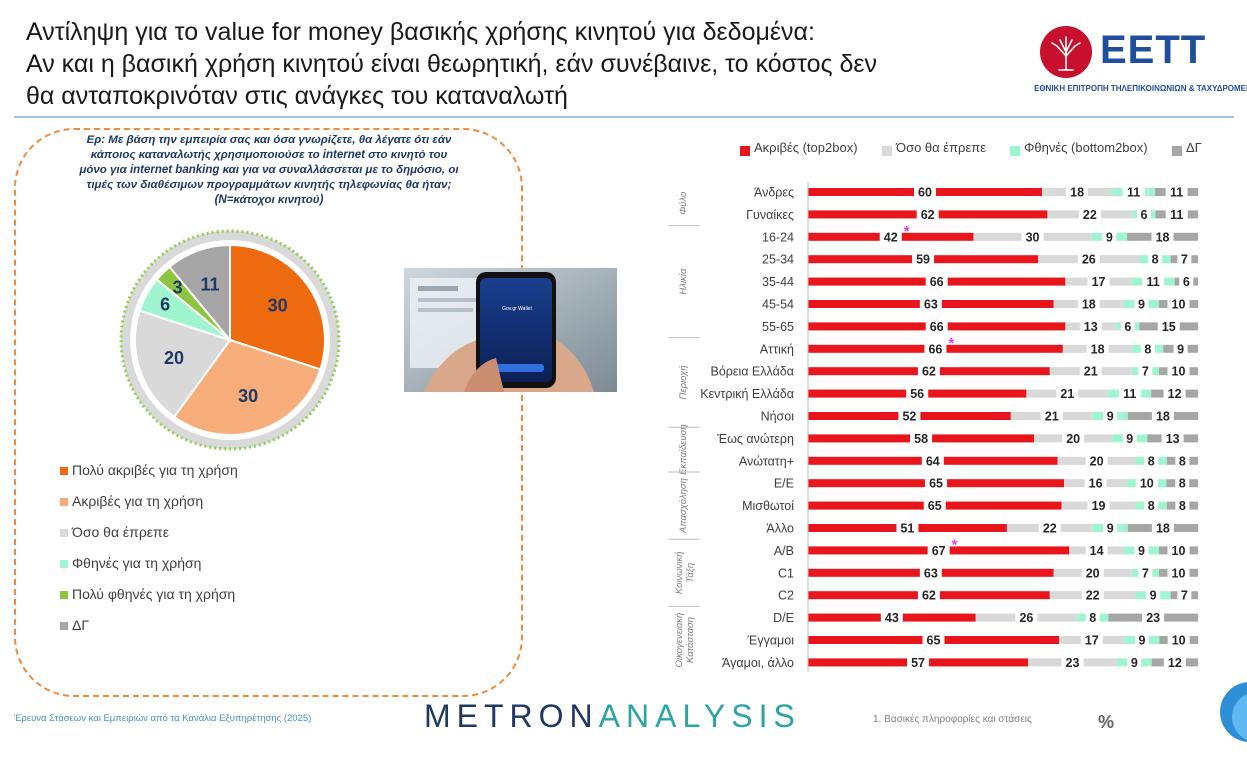  I want to click on bar-row-label: Άνδρες, so click(774, 193).